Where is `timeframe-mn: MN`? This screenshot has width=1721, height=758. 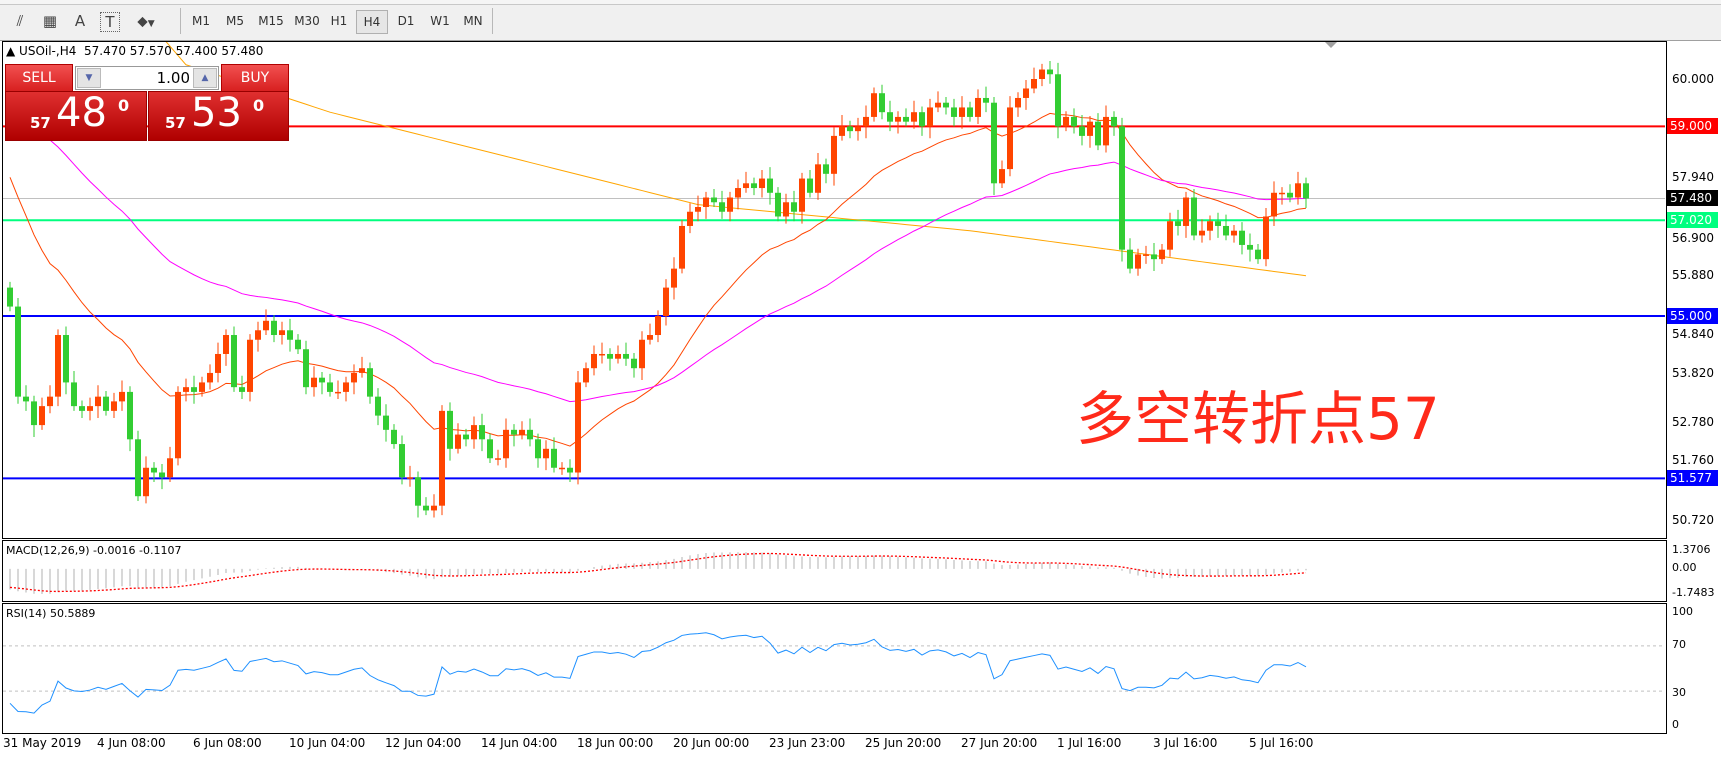
timeframe-mn: MN is located at coordinates (473, 21).